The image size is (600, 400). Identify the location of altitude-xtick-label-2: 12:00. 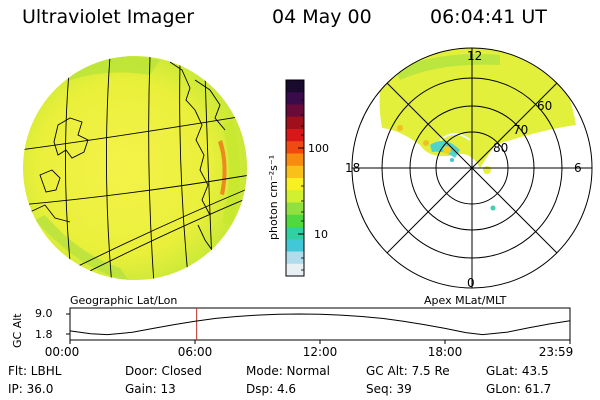
(320, 352).